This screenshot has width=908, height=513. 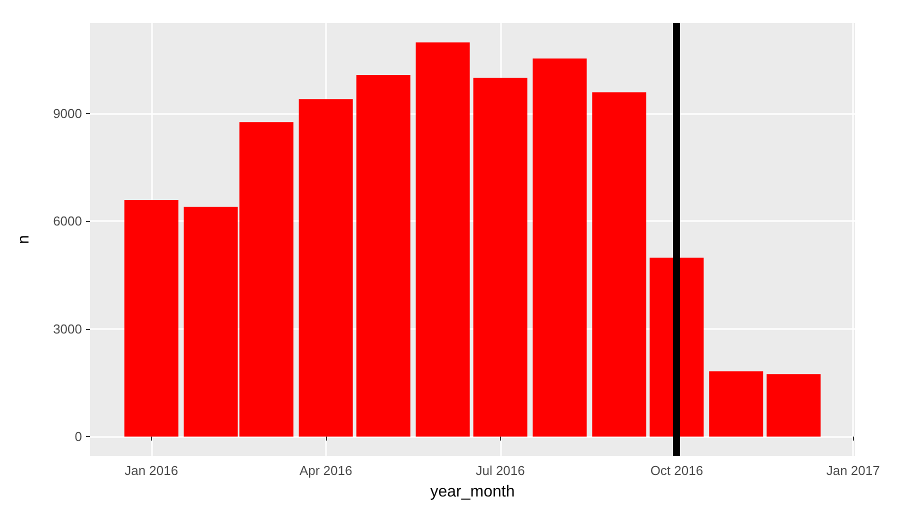 What do you see at coordinates (67, 113) in the screenshot?
I see `y-tick-label: 9000` at bounding box center [67, 113].